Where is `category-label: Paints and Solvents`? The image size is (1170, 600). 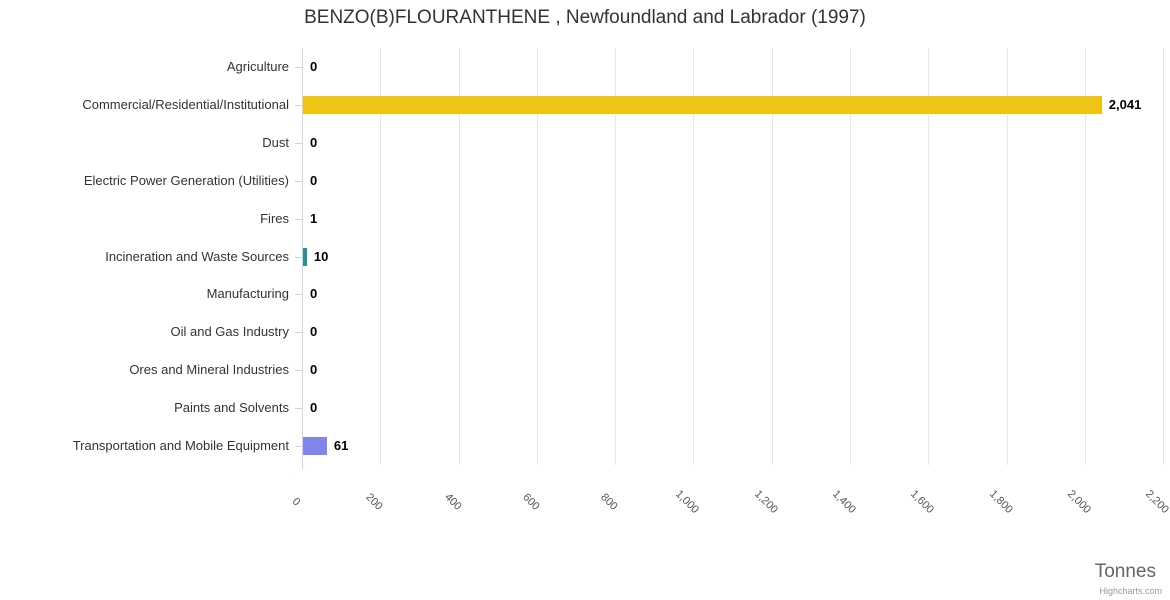 category-label: Paints and Solvents is located at coordinates (231, 408).